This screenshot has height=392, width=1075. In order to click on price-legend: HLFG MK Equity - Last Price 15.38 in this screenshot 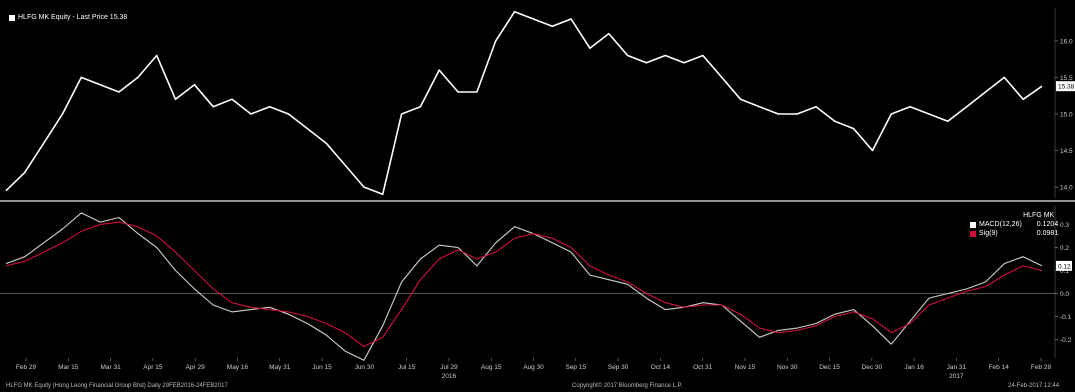, I will do `click(68, 17)`.